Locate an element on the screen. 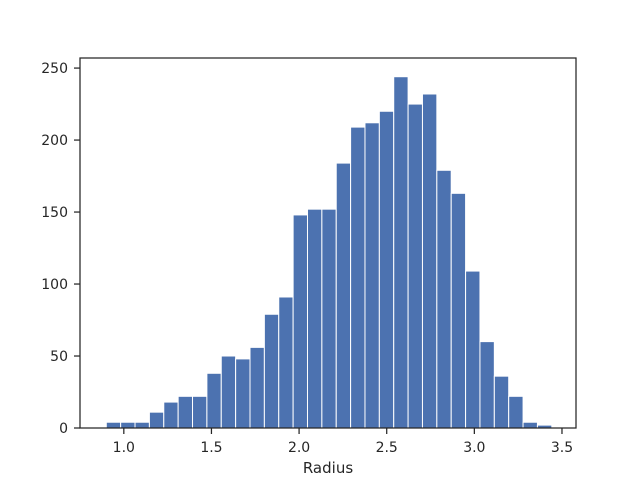 The height and width of the screenshot is (480, 640). x-axis-ticks: 1.0 1.5 2.0 2.5 3.0 3.5 is located at coordinates (343, 442).